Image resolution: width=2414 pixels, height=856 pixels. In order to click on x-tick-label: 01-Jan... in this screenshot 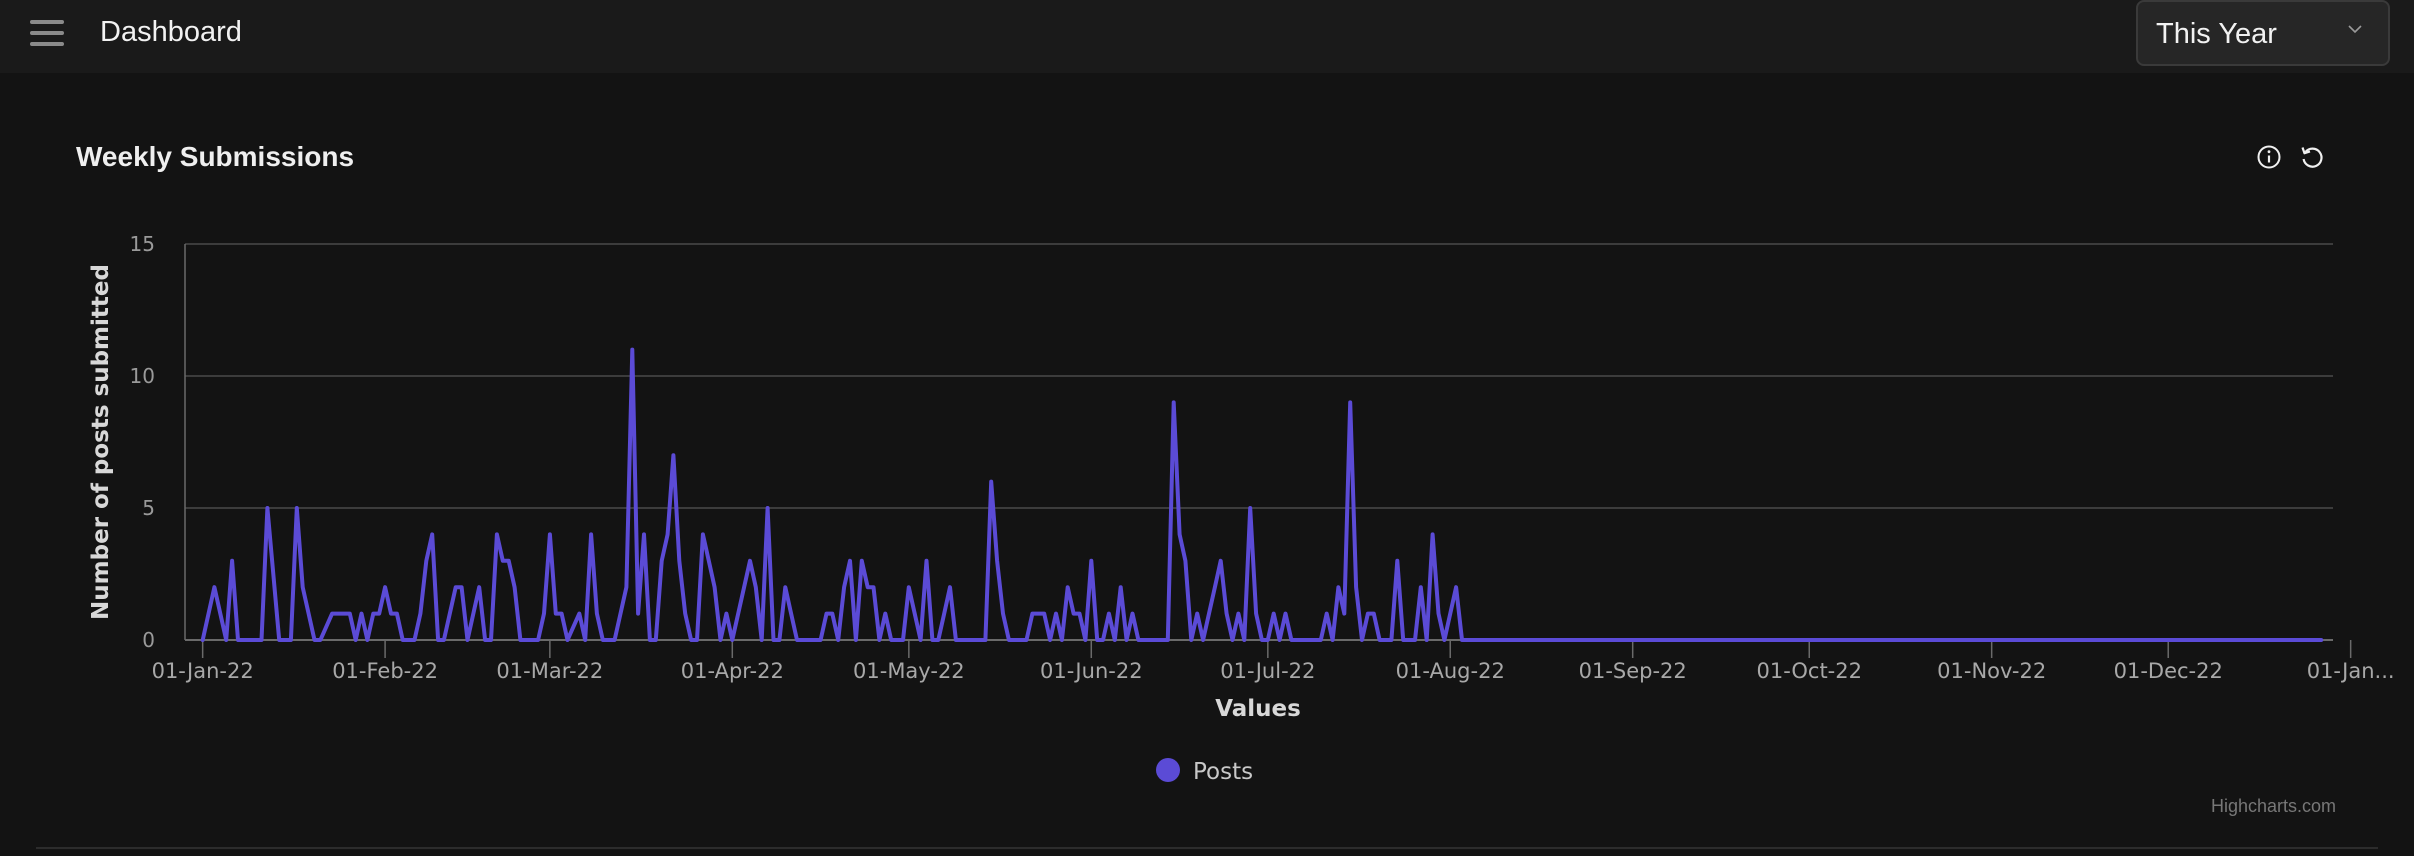, I will do `click(2351, 671)`.